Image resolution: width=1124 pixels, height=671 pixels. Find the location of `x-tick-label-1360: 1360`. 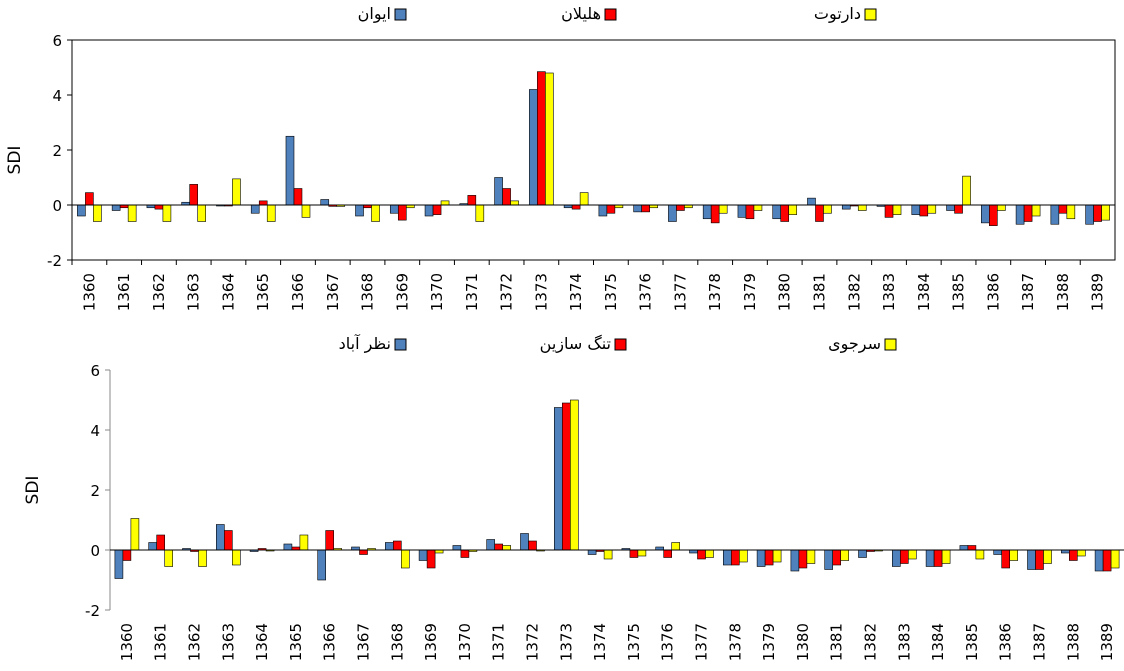

x-tick-label-1360: 1360 is located at coordinates (89, 292).